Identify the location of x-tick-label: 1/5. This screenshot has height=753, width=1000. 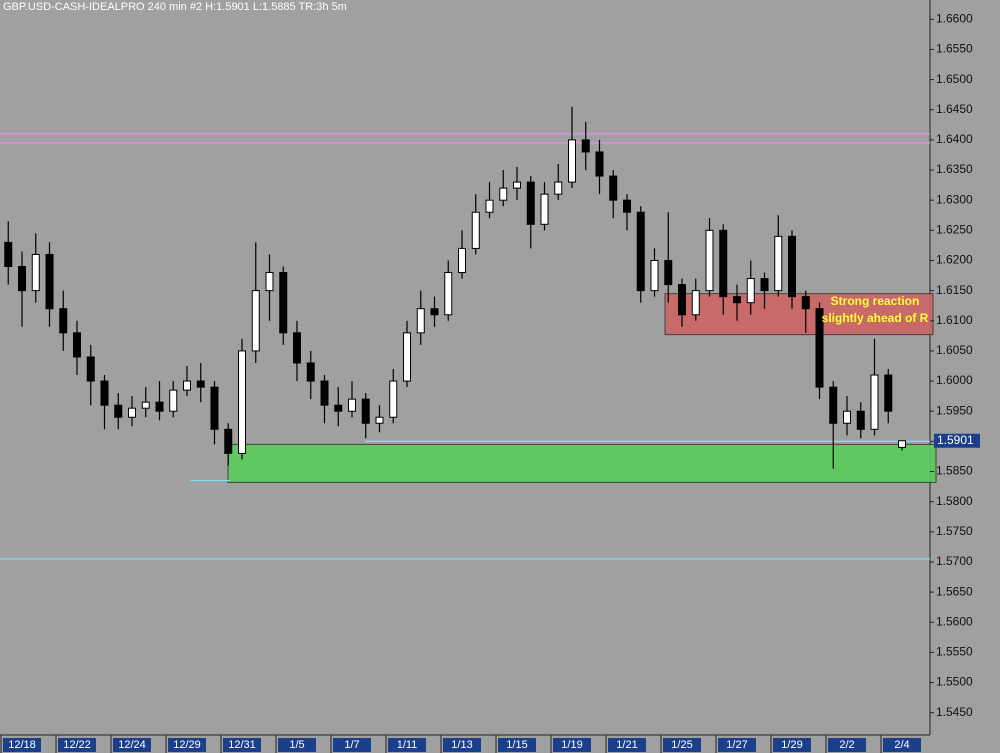
(296, 745).